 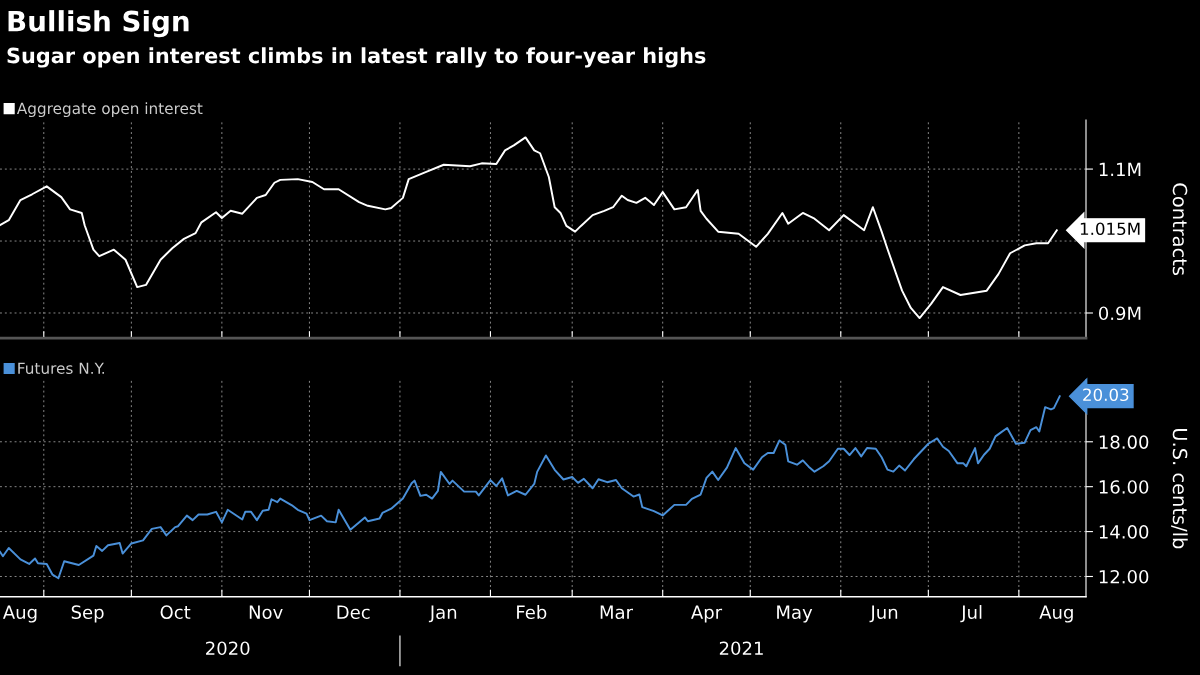 What do you see at coordinates (228, 648) in the screenshot?
I see `x2-tick-label: 2020` at bounding box center [228, 648].